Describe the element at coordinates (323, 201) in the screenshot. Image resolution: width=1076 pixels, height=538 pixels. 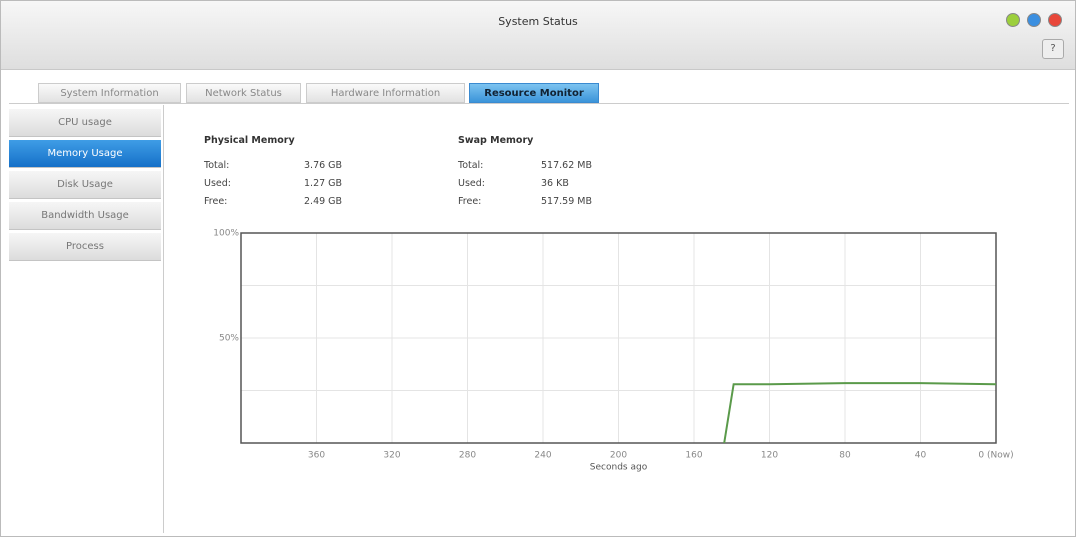
I see `stat-value: 2.49 GB` at that location.